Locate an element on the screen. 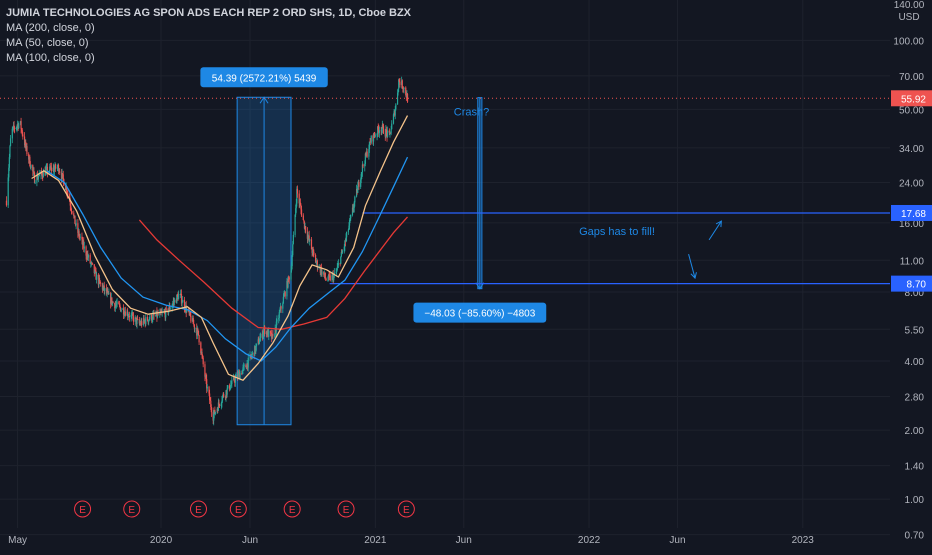 The width and height of the screenshot is (932, 555). currency-box: 140.00 USD is located at coordinates (909, 12).